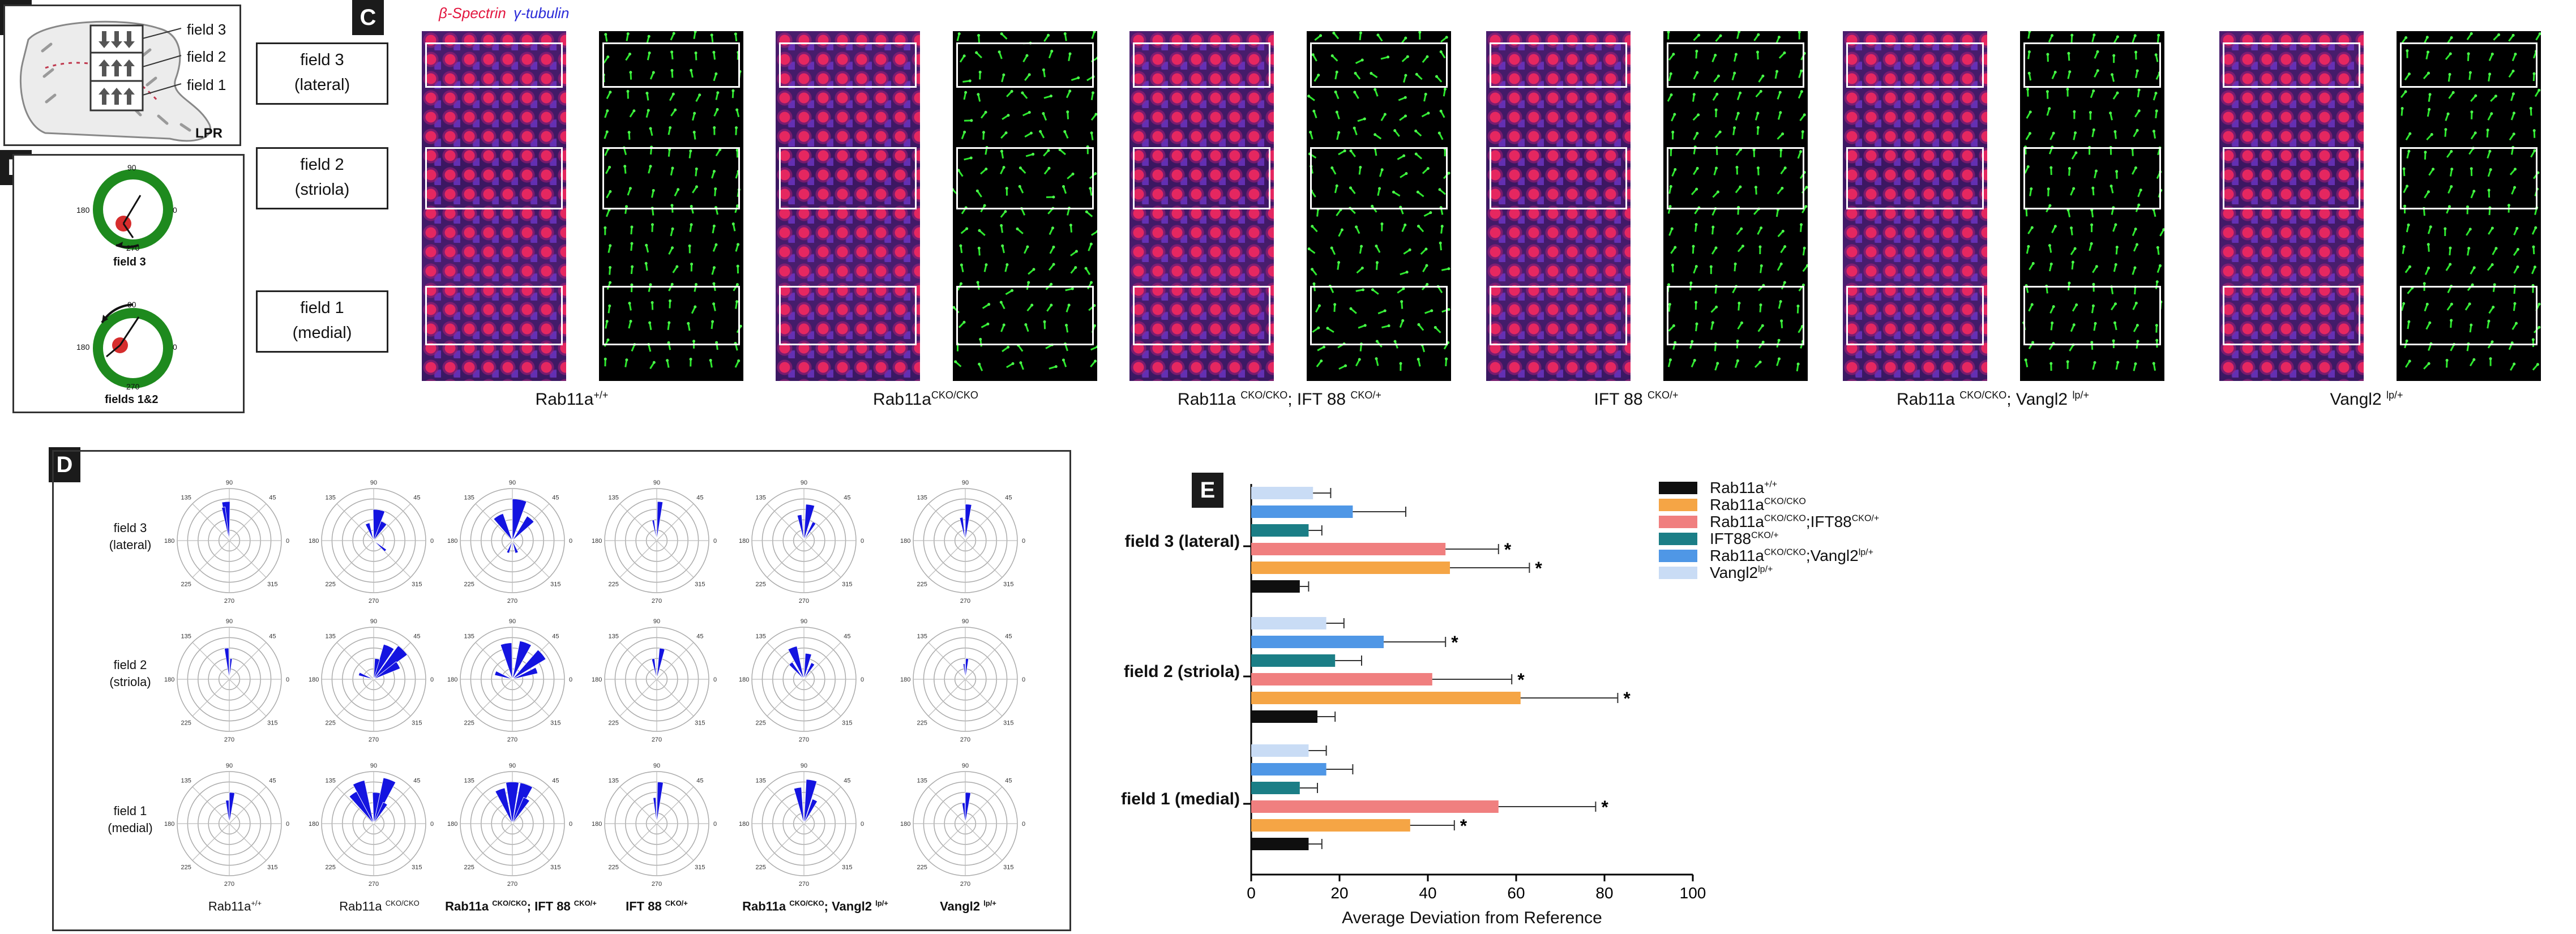 The image size is (2576, 934). What do you see at coordinates (585, 903) in the screenshot?
I see `geno-d-3-rest-sup: CKO/+` at bounding box center [585, 903].